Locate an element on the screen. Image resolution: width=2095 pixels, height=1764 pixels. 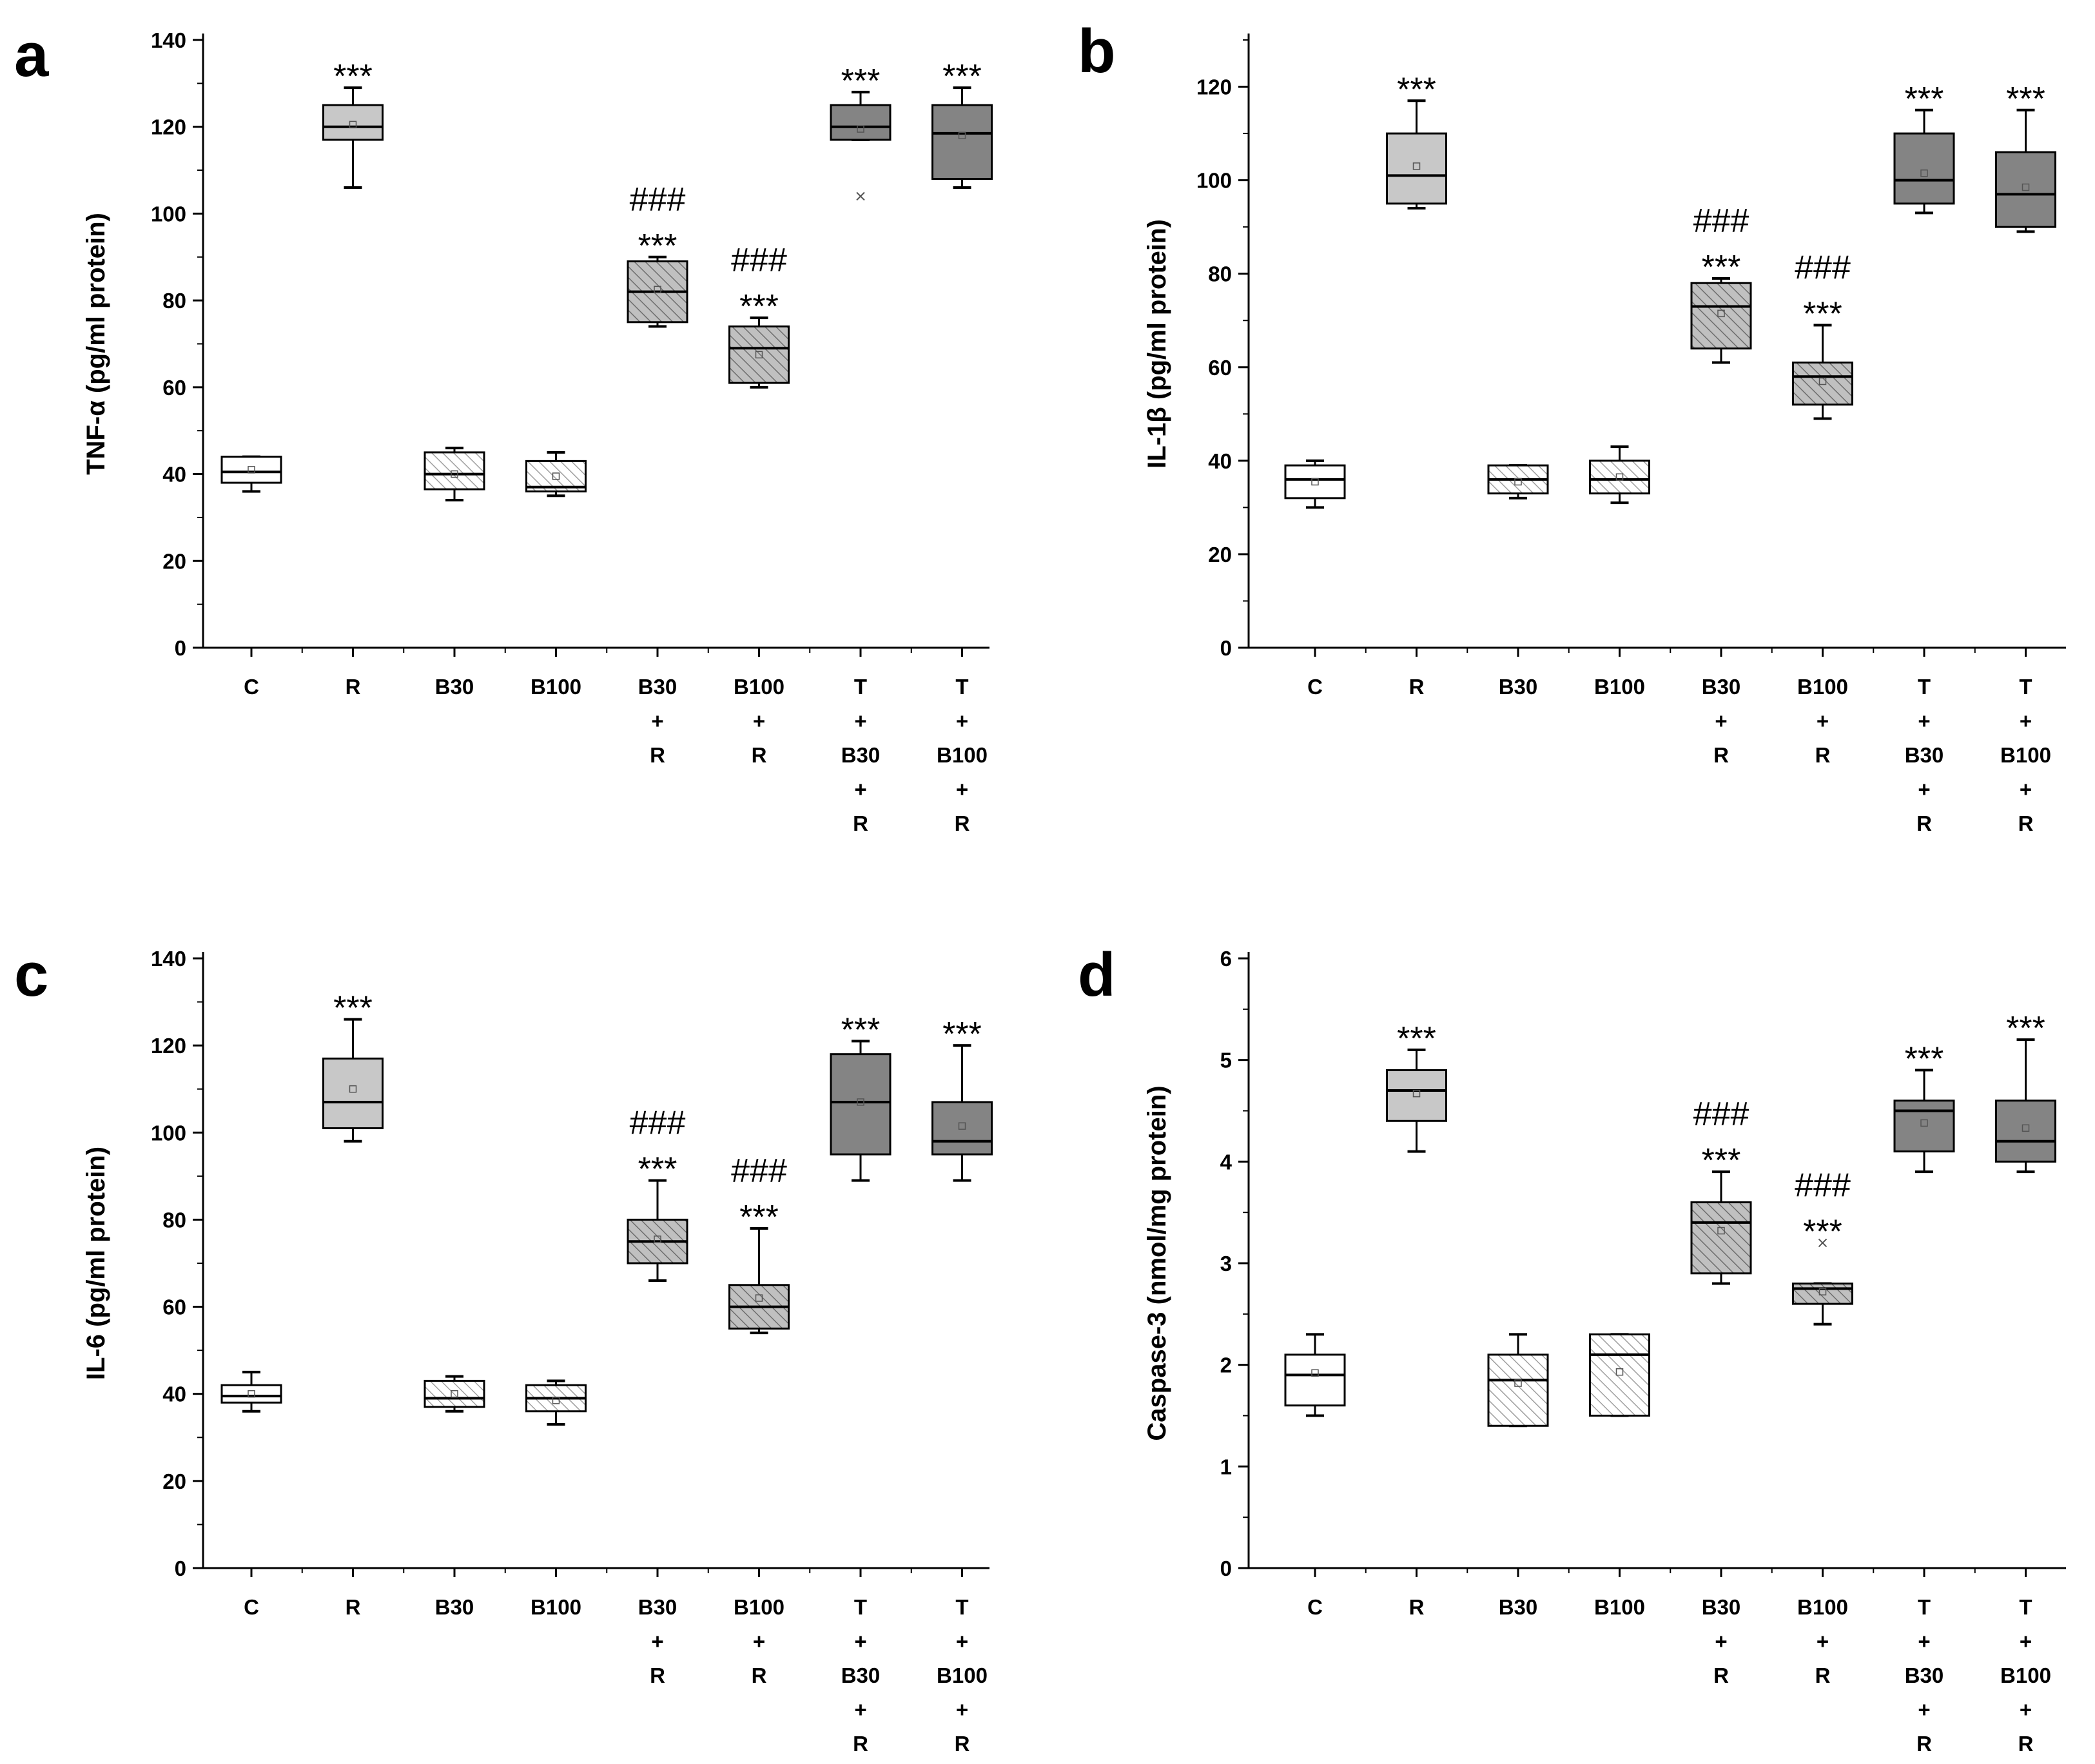
panel-letter: c is located at coordinates (31, 975).